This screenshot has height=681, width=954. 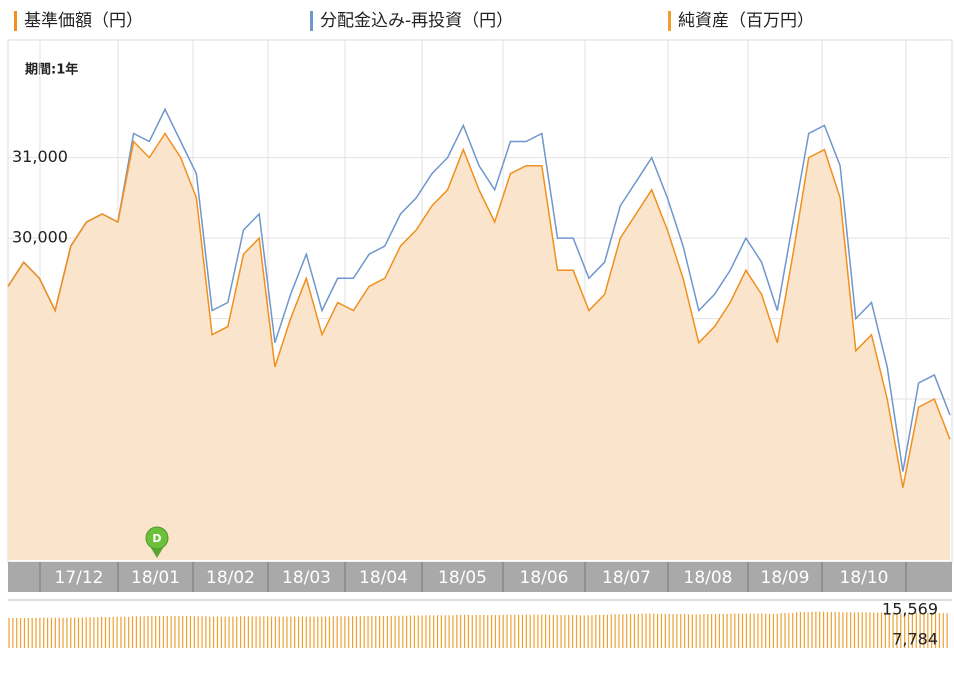 What do you see at coordinates (626, 578) in the screenshot?
I see `x-tick-label: 18/07` at bounding box center [626, 578].